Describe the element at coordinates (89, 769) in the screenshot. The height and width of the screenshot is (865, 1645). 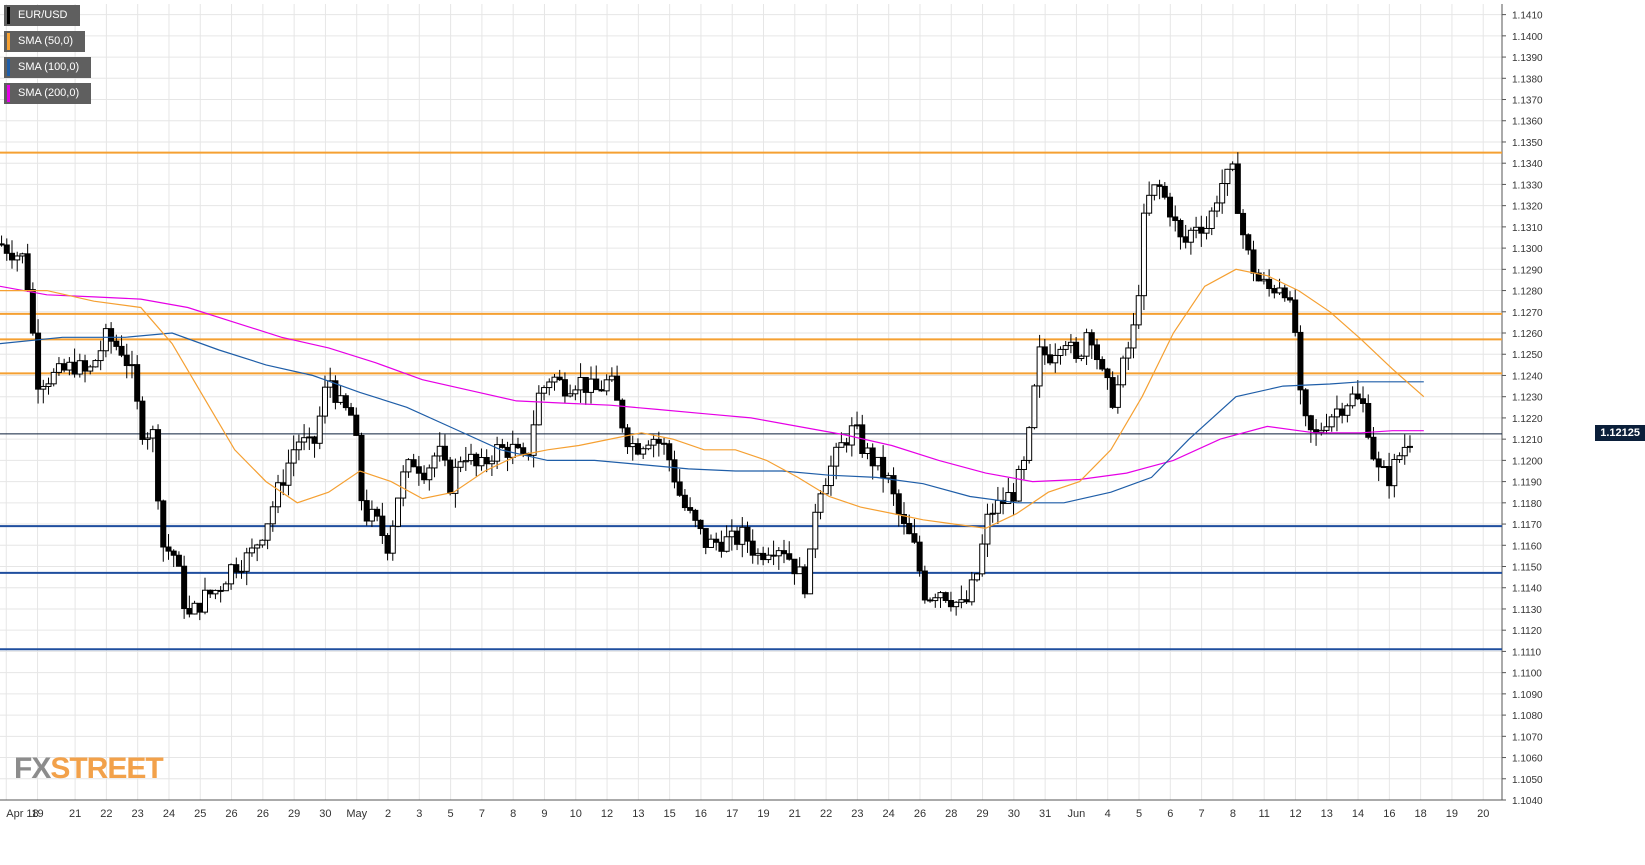
I see `fxstreet-logo: FXSTREET` at that location.